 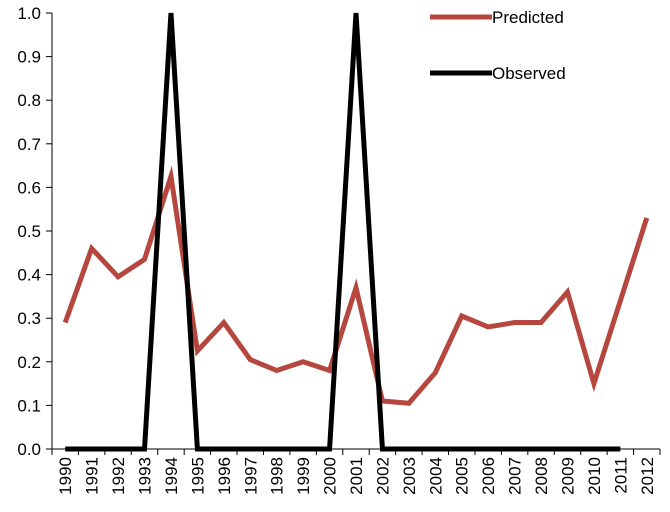 I want to click on y-tick-label: 0.8, so click(x=29, y=100).